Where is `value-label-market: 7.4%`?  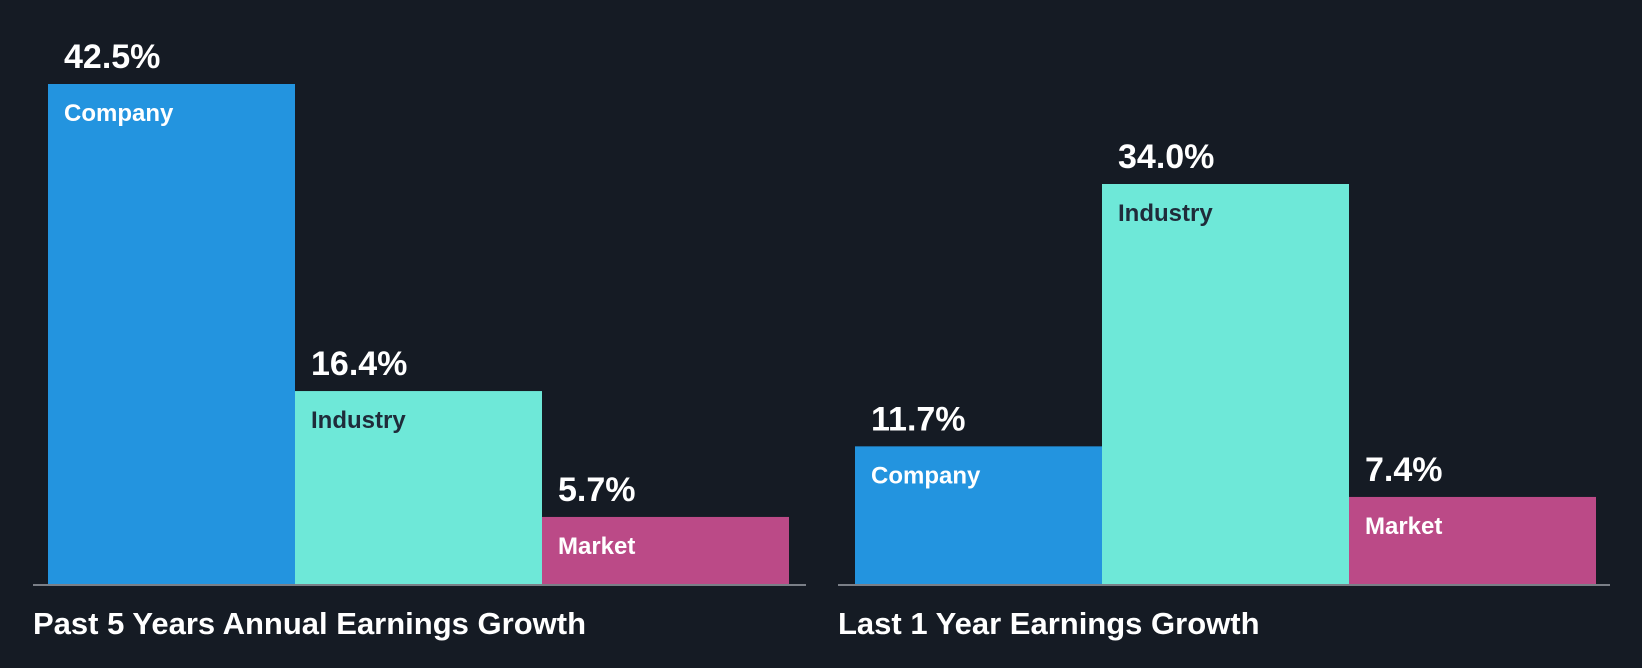 value-label-market: 7.4% is located at coordinates (1404, 470).